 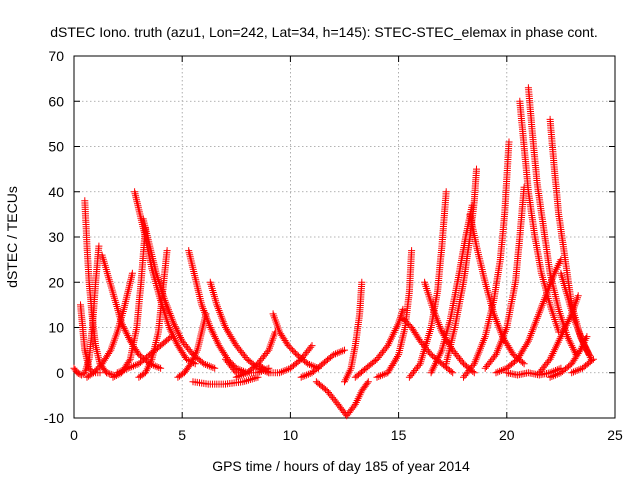 I want to click on series-arc17, so click(x=285, y=359).